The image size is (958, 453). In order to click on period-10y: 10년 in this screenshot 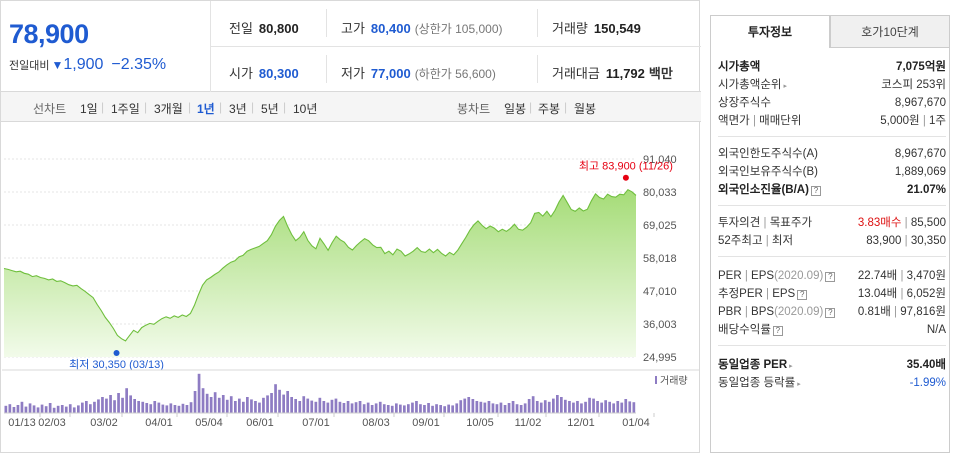, I will do `click(305, 109)`.